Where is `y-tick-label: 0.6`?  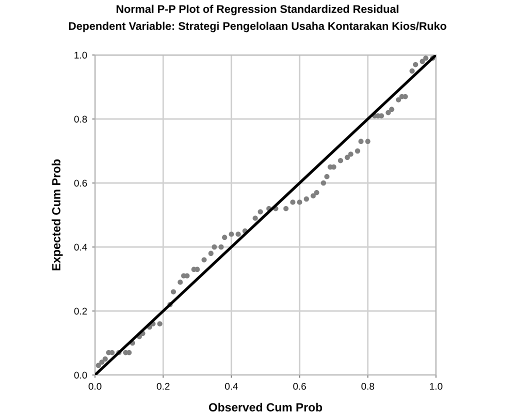 y-tick-label: 0.6 is located at coordinates (80, 183).